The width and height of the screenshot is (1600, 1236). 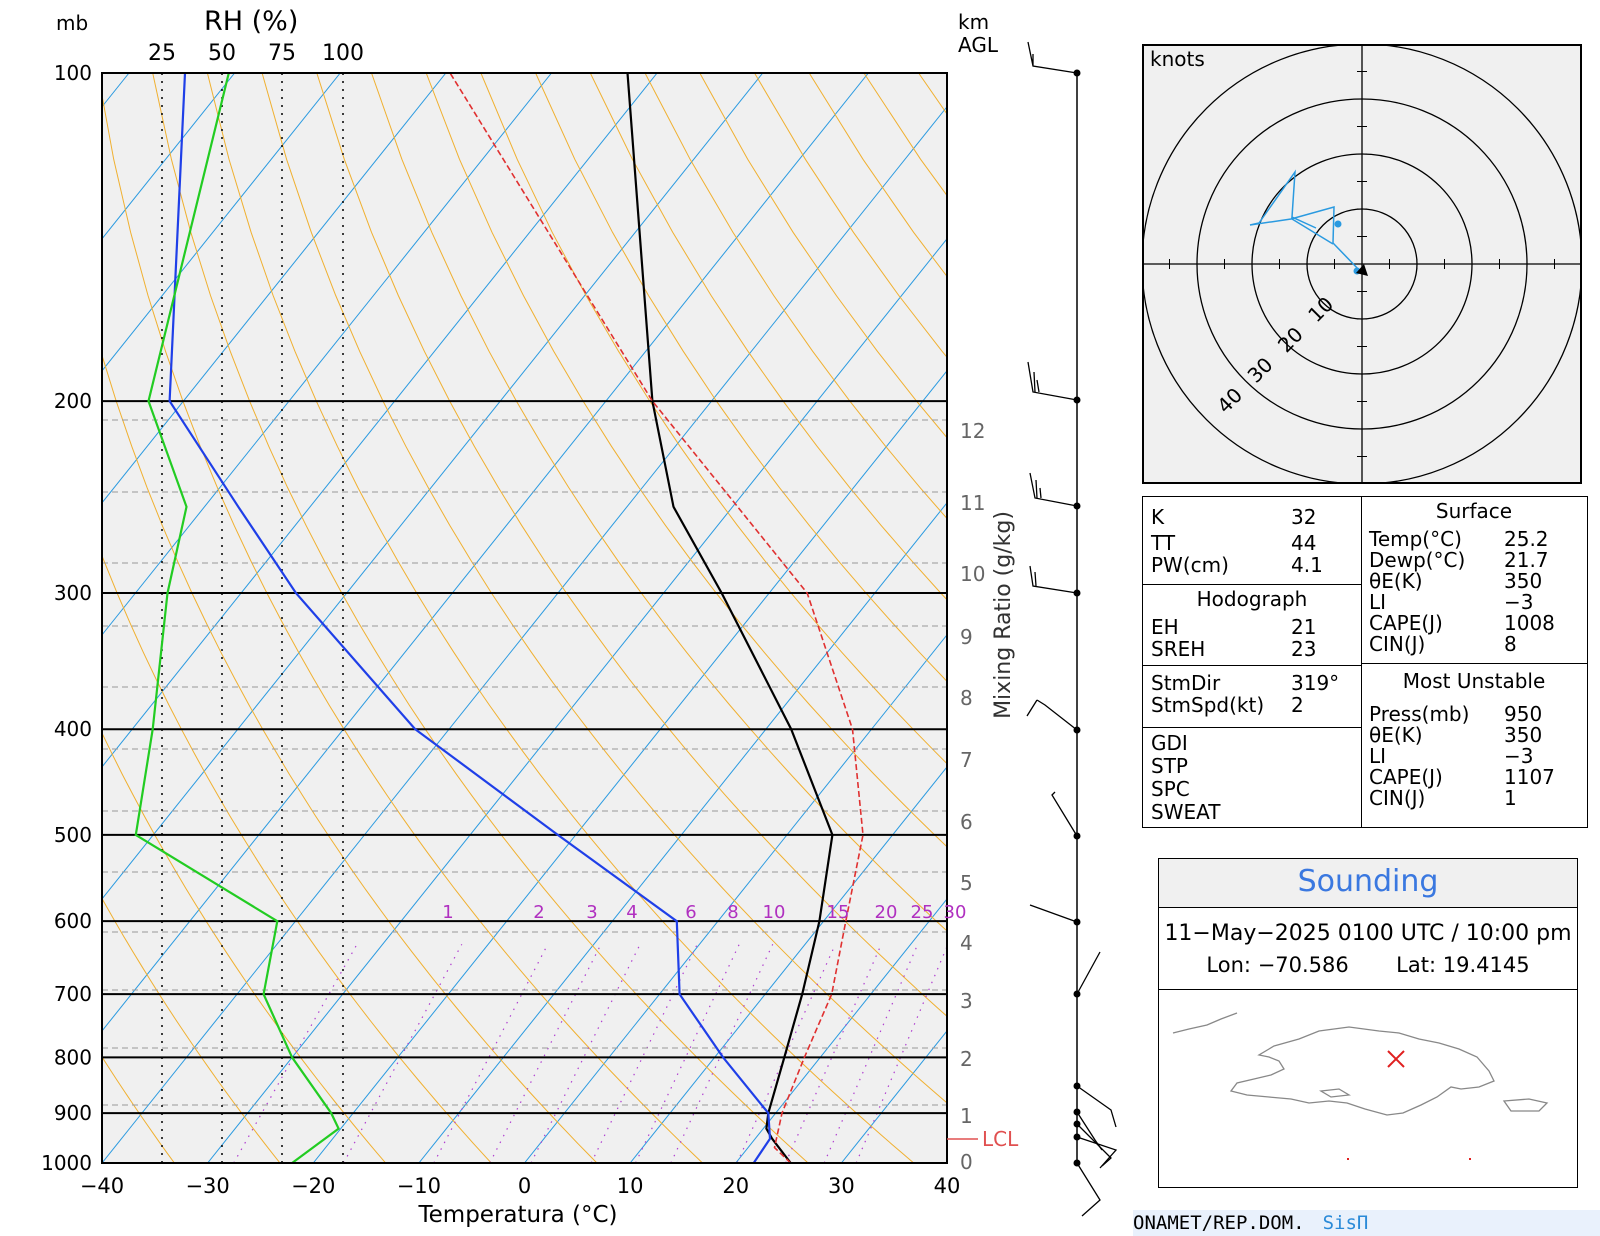 I want to click on mixing-ratio-label: 15, so click(x=838, y=912).